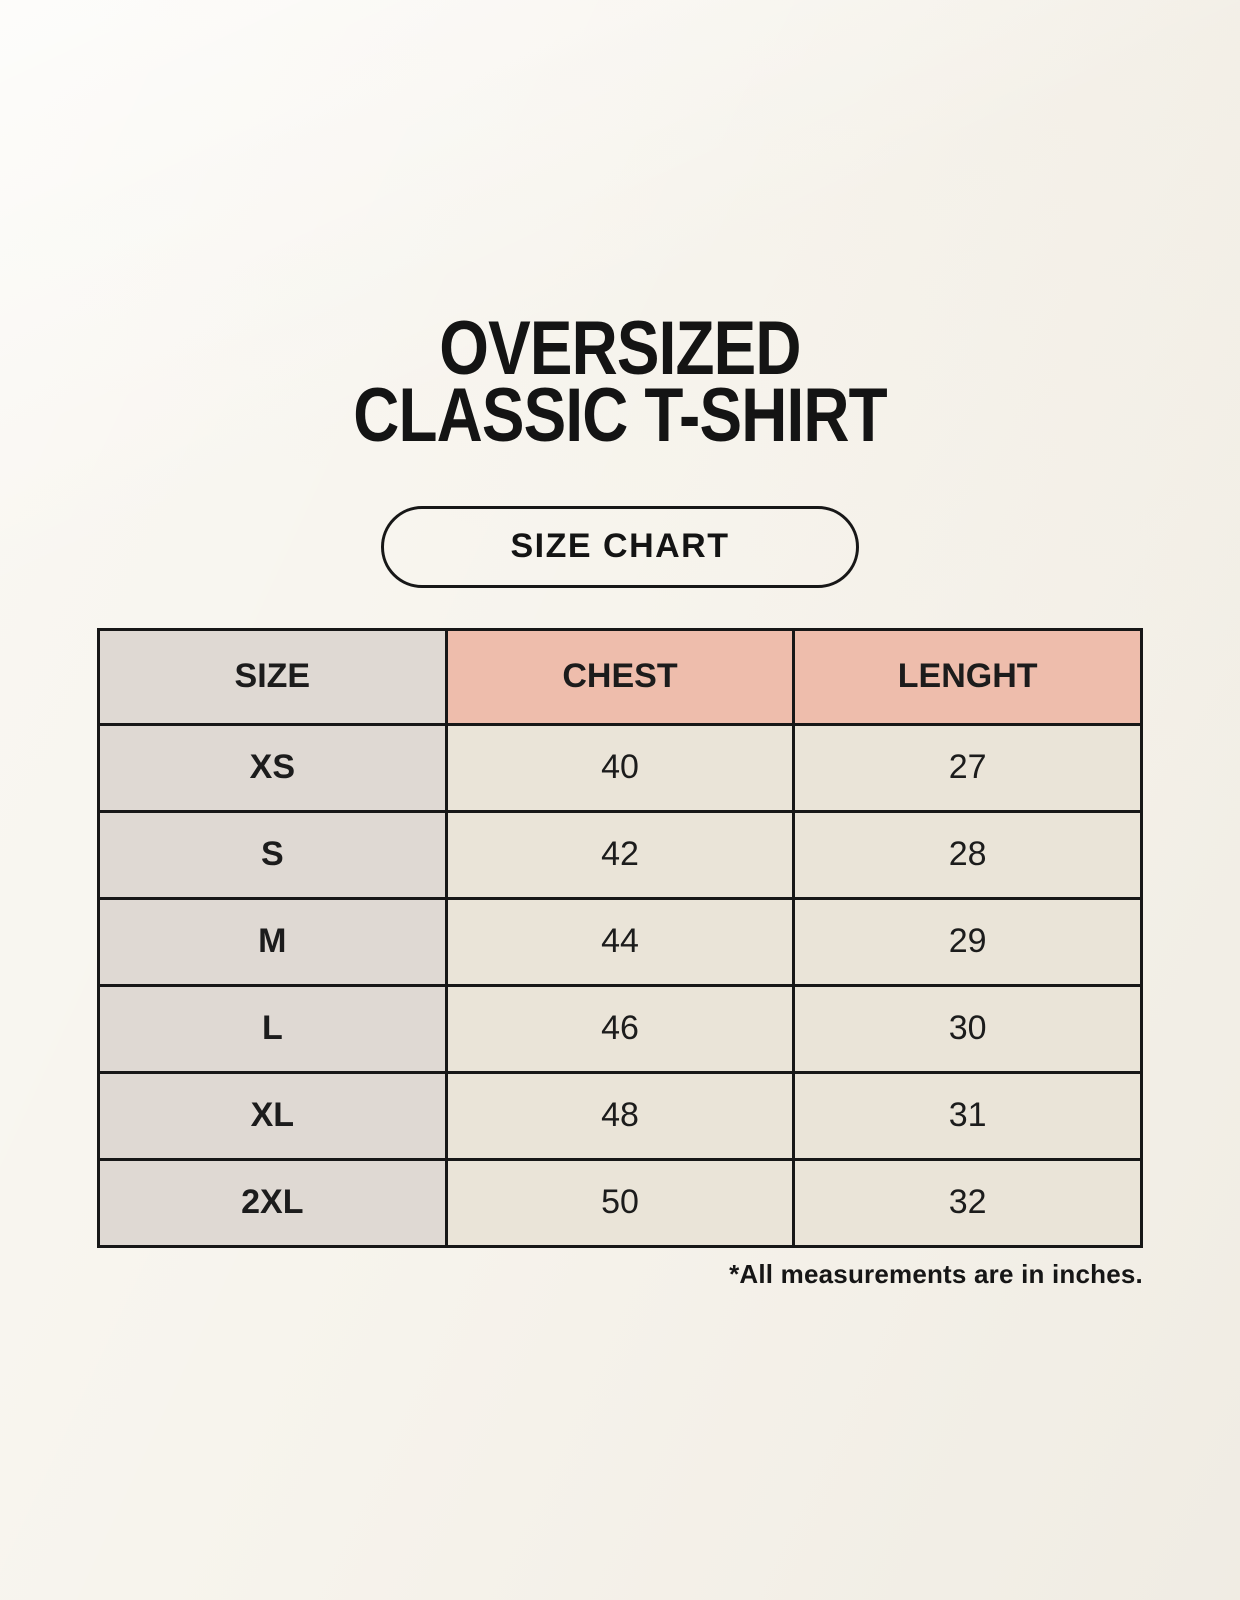 The width and height of the screenshot is (1240, 1600). I want to click on size-cell: M, so click(272, 941).